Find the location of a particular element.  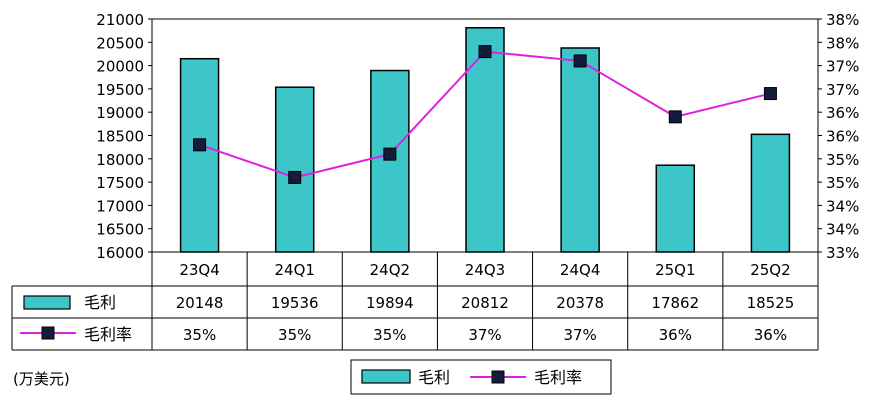

left-axis-tick-label: 18500 is located at coordinates (120, 137).